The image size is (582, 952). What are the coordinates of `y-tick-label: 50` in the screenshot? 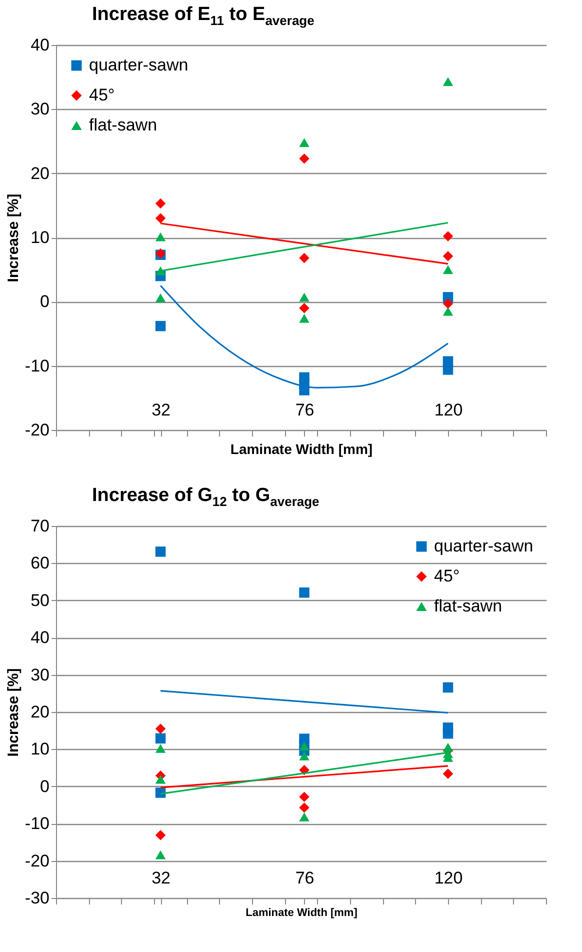 It's located at (40, 600).